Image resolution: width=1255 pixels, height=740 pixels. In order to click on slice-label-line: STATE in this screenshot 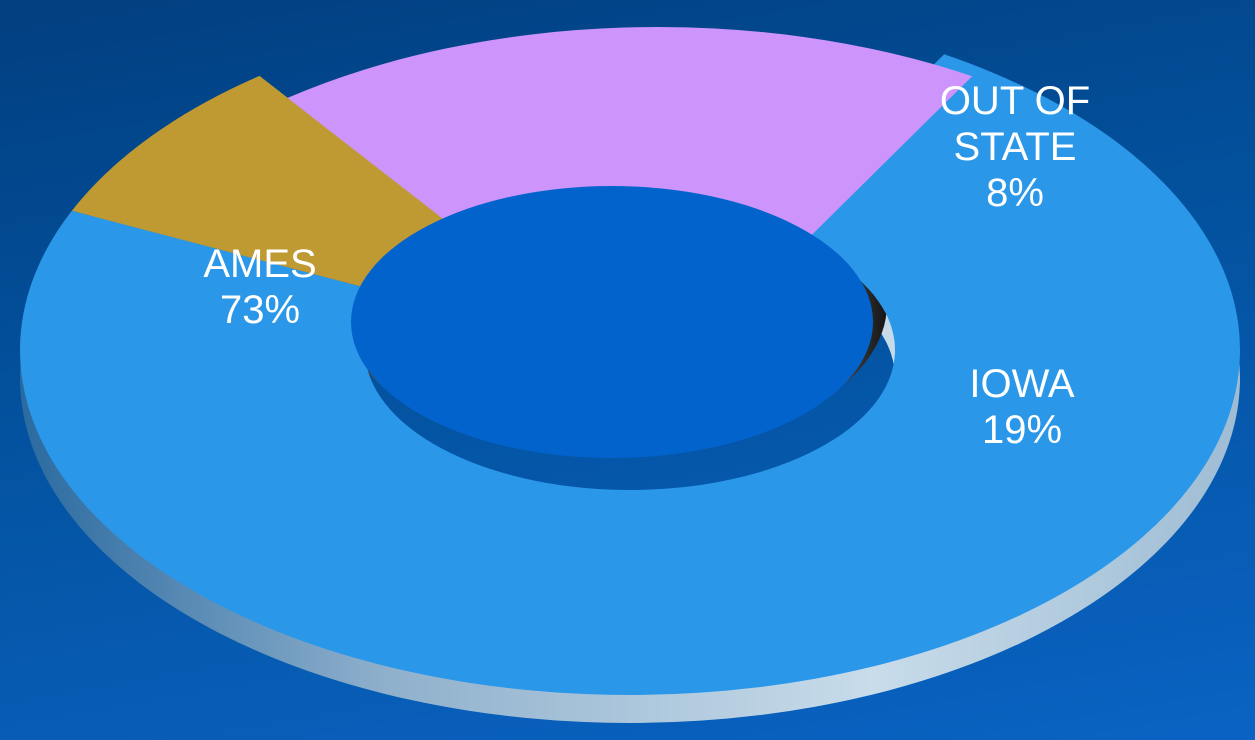, I will do `click(1015, 147)`.